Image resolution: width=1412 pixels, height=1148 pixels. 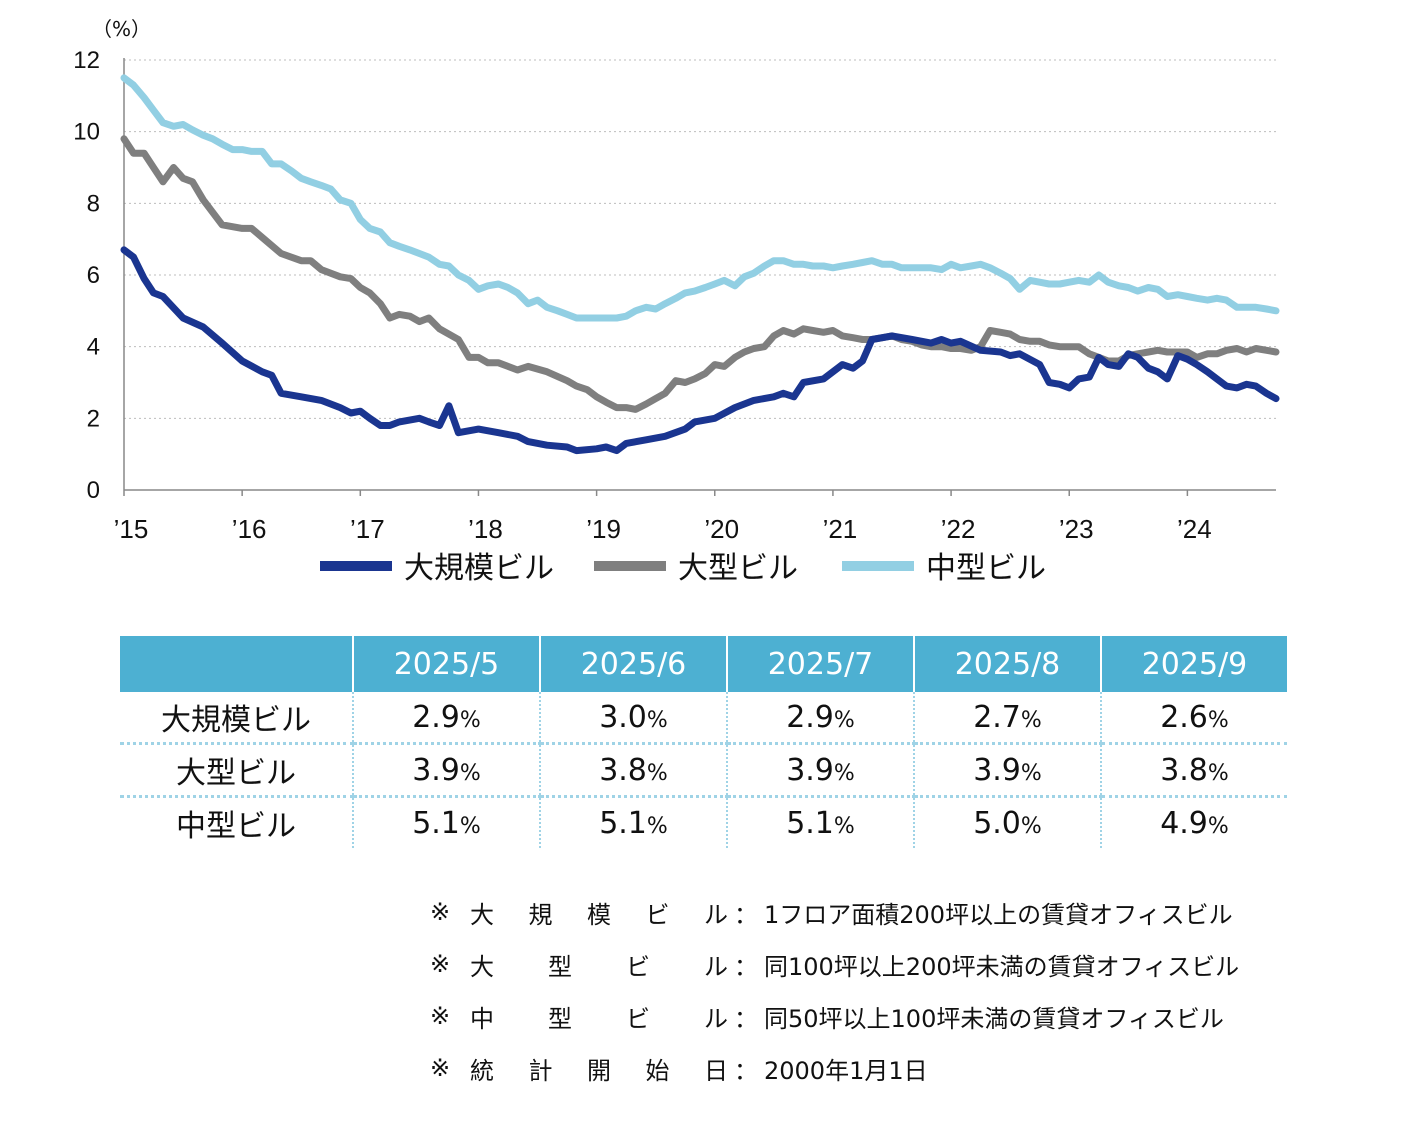 I want to click on y-tick-label: 0, so click(x=93, y=490).